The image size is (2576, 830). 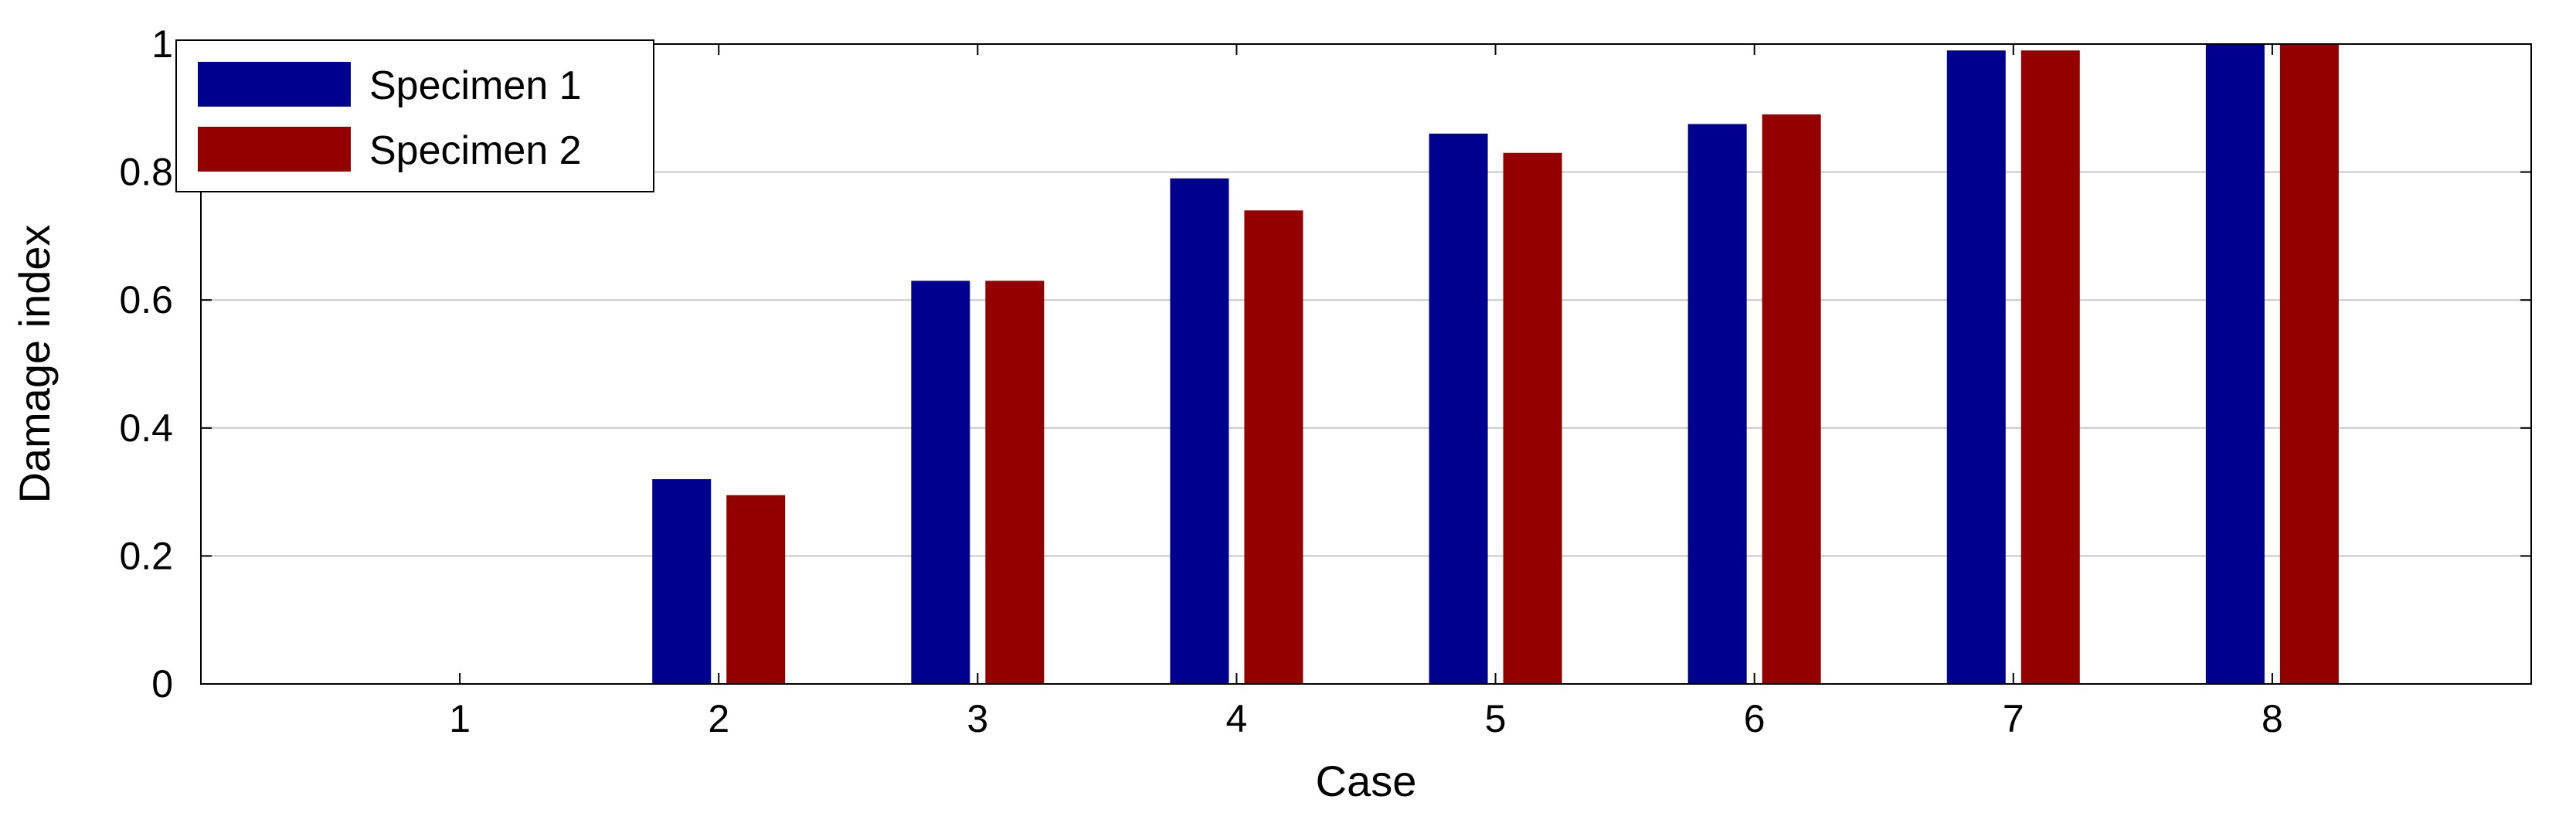 I want to click on legend-label-specimen-1: Specimen 1, so click(x=475, y=85).